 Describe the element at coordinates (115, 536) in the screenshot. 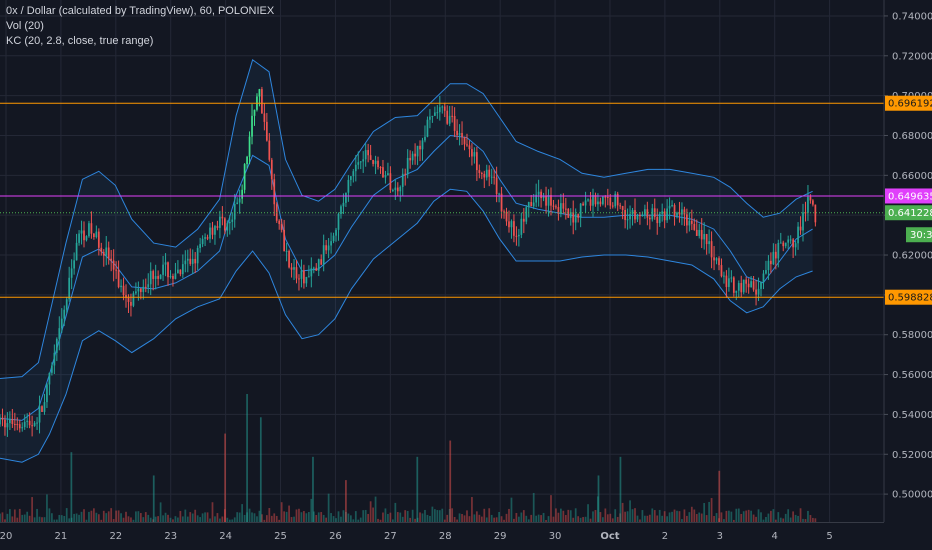

I see `x-tick-label: 22` at that location.